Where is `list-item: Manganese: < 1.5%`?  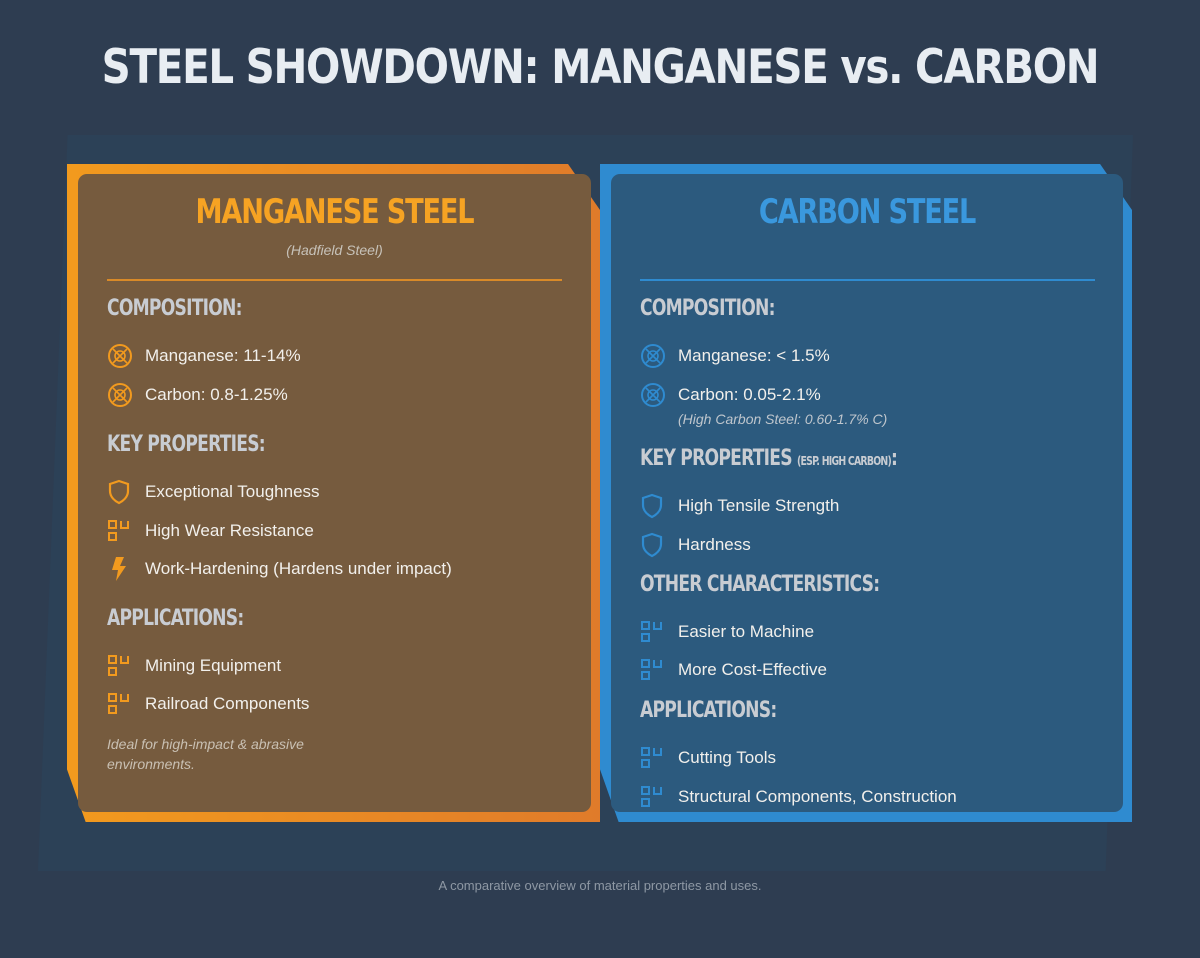 list-item: Manganese: < 1.5% is located at coordinates (735, 356).